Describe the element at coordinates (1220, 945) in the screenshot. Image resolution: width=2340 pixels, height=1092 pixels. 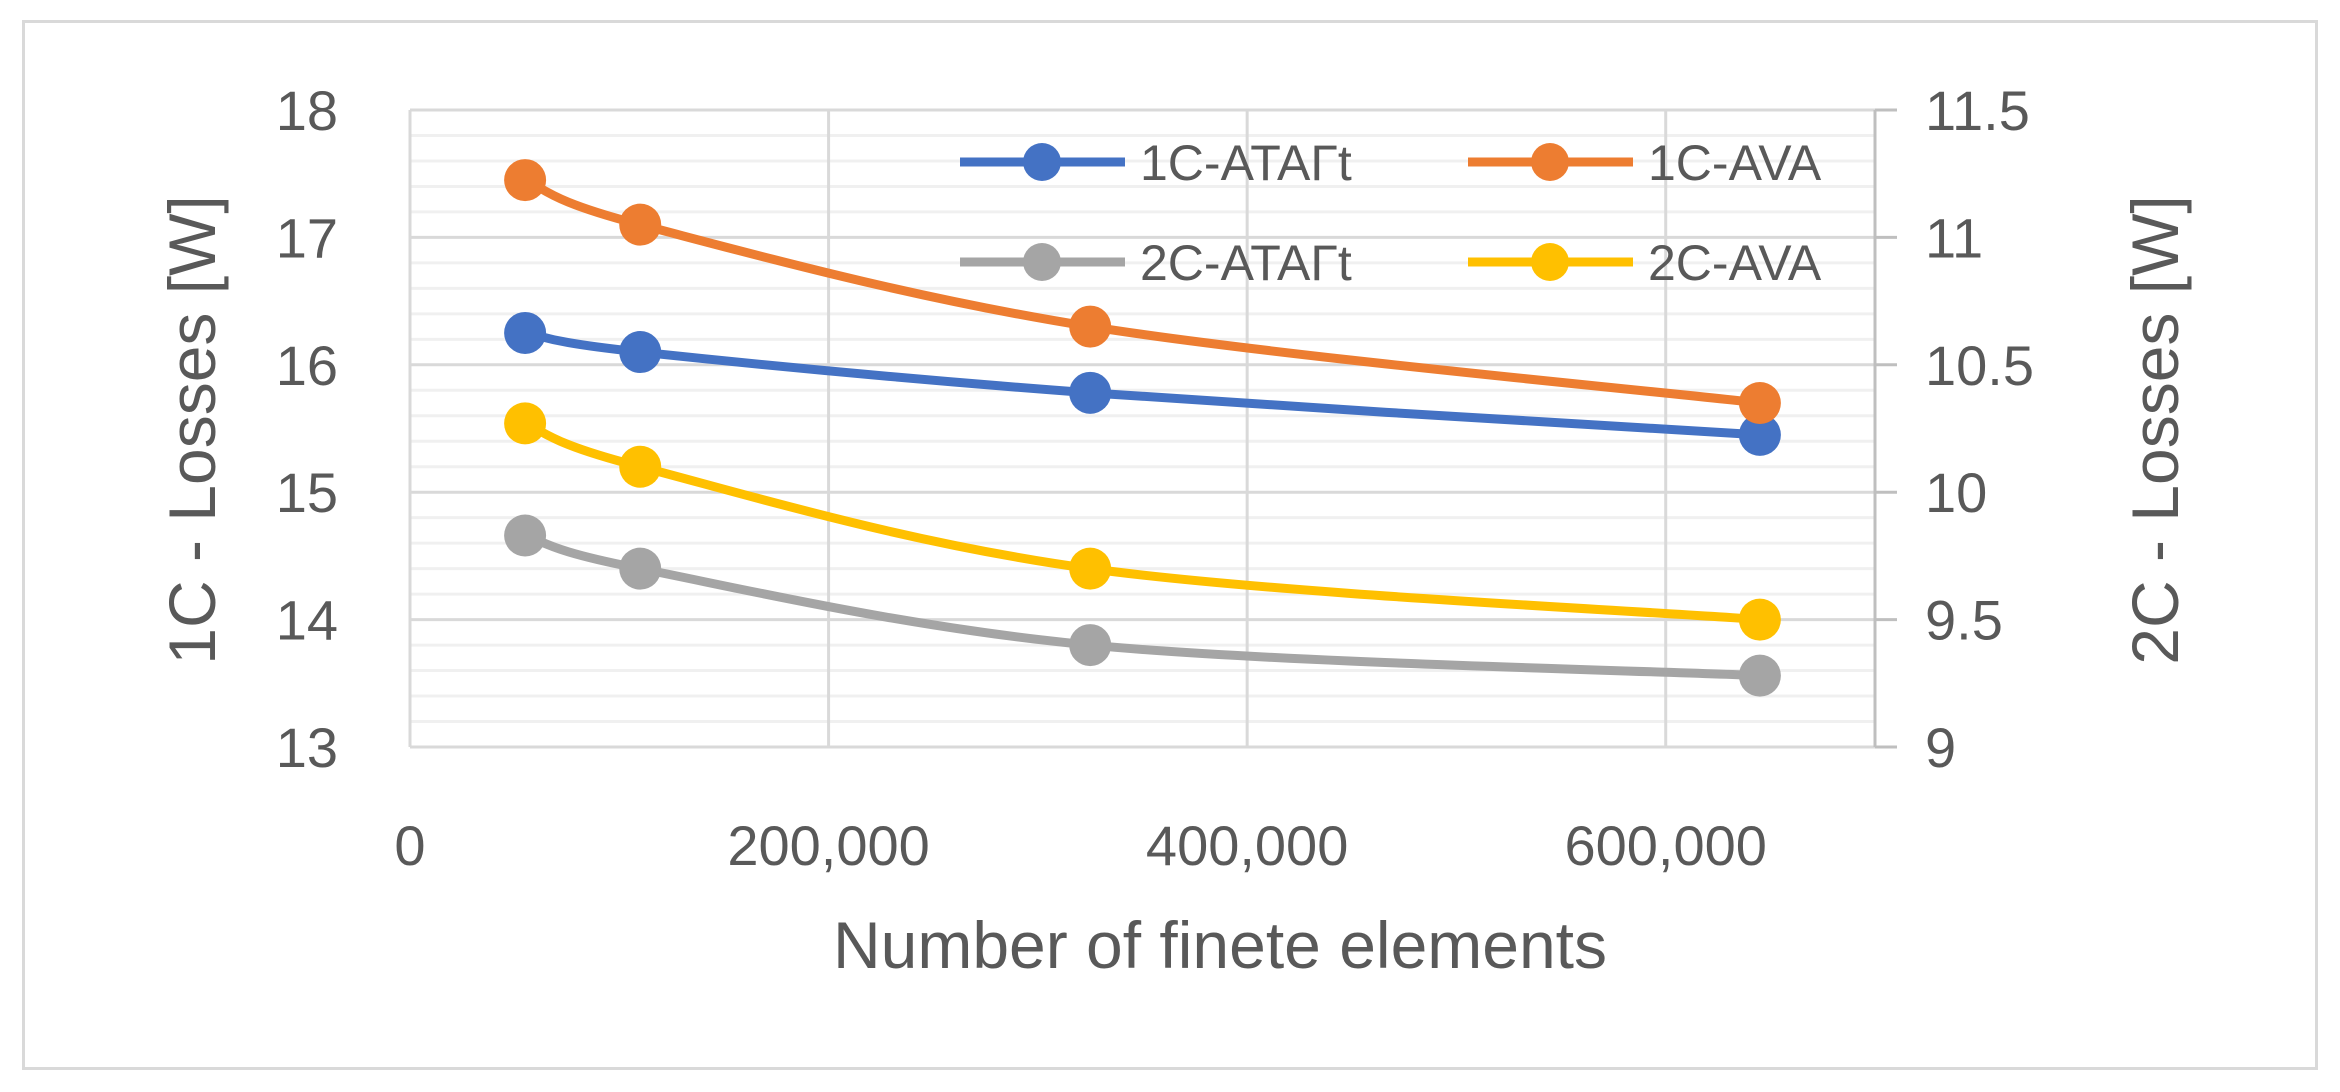
I see `x-axis-title: Number of finete elements` at that location.